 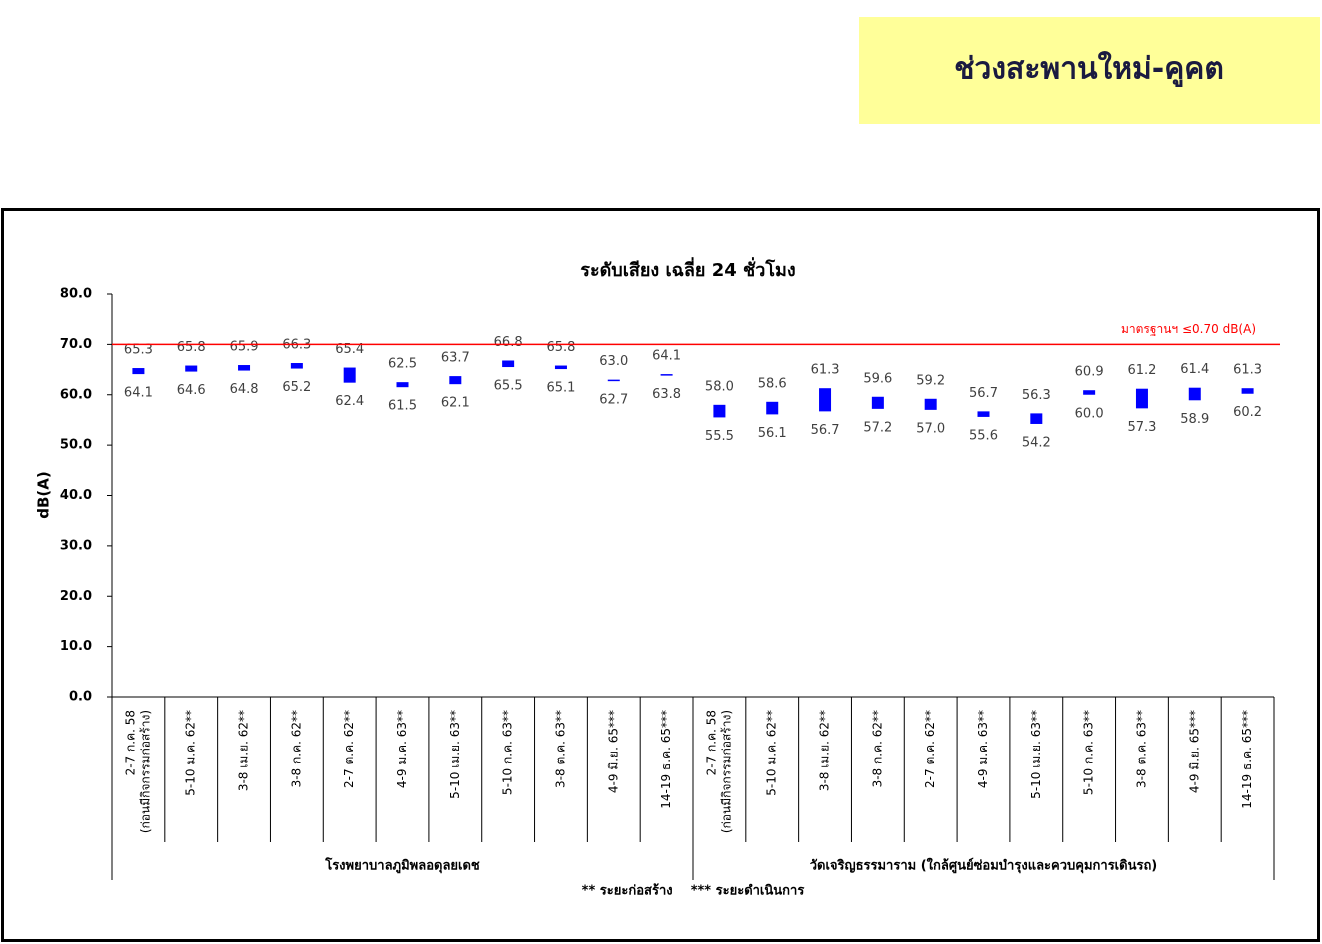 What do you see at coordinates (508, 386) in the screenshot?
I see `value-label: 65.5` at bounding box center [508, 386].